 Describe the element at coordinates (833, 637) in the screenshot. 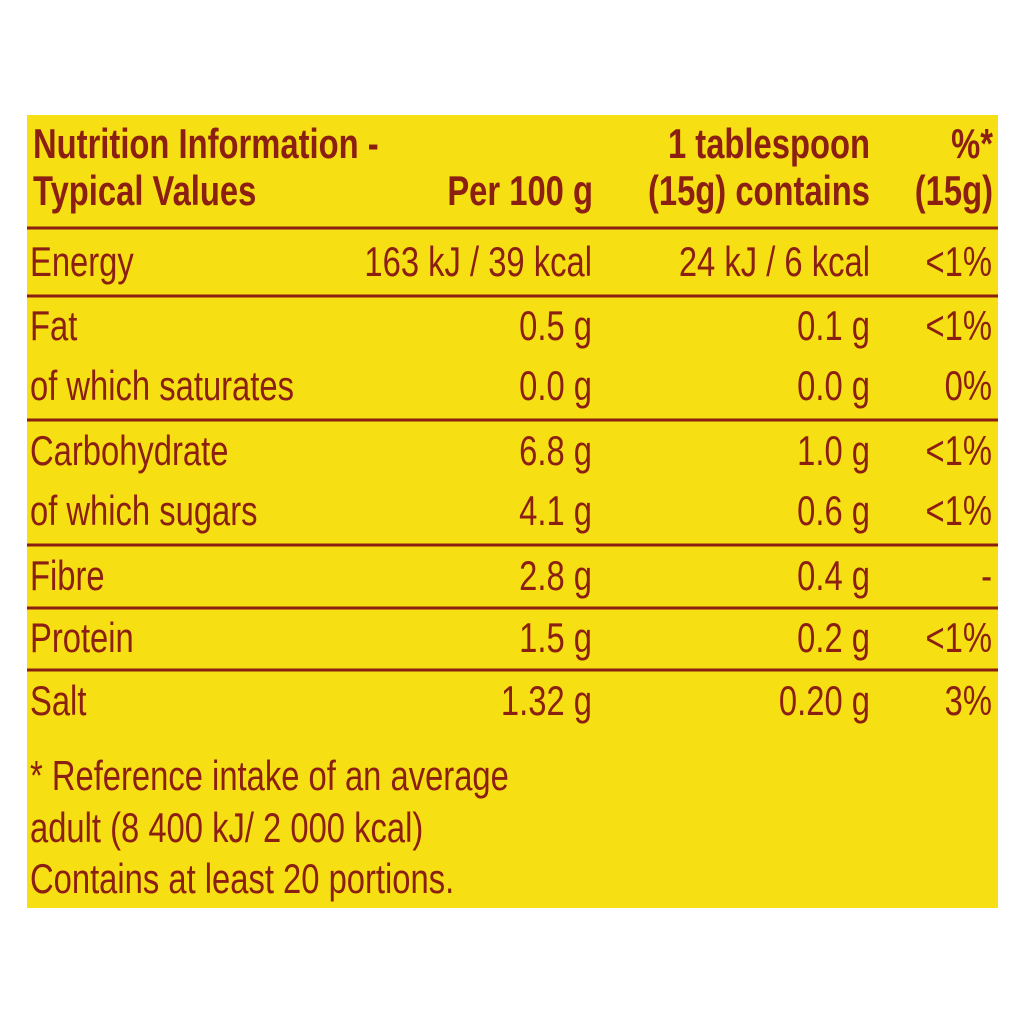

I see `per-portion: 0.2 g` at that location.